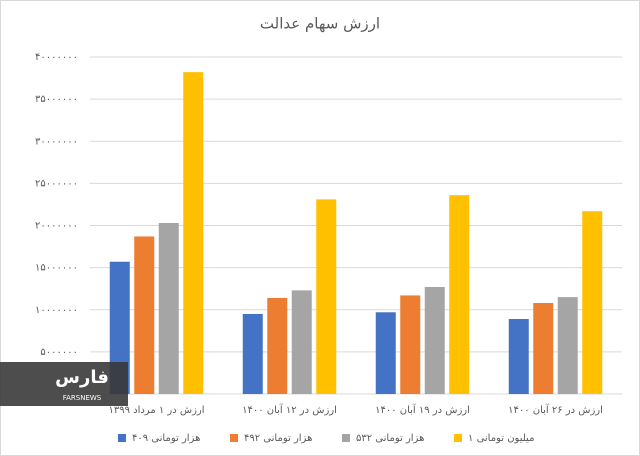  Describe the element at coordinates (82, 398) in the screenshot. I see `watermark-caption: FARSNEWS` at that location.